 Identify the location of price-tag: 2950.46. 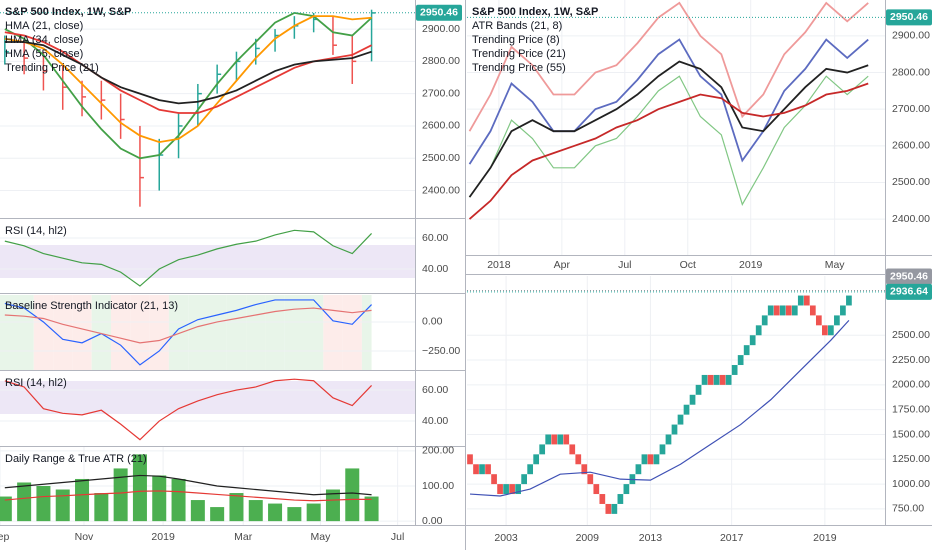
(909, 276).